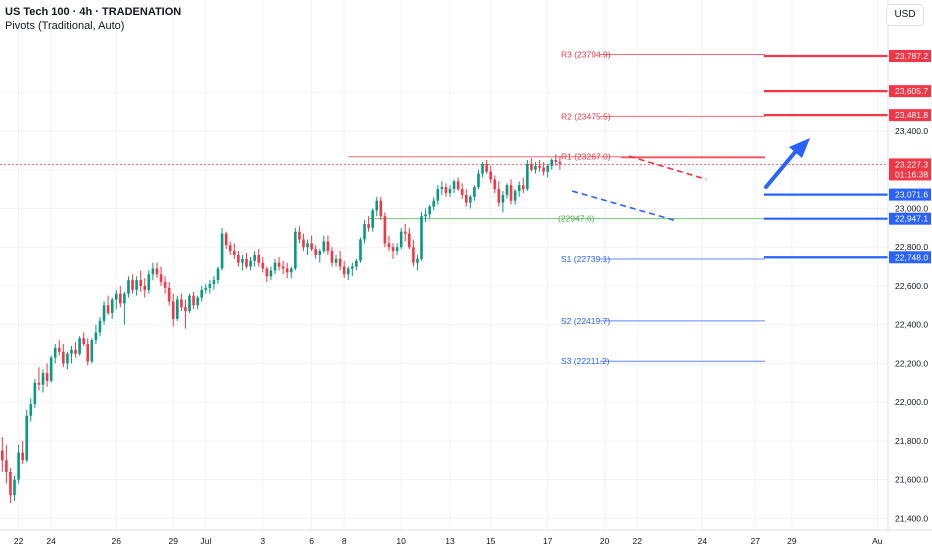  I want to click on price-tag-label: 23,481.8, so click(911, 115).